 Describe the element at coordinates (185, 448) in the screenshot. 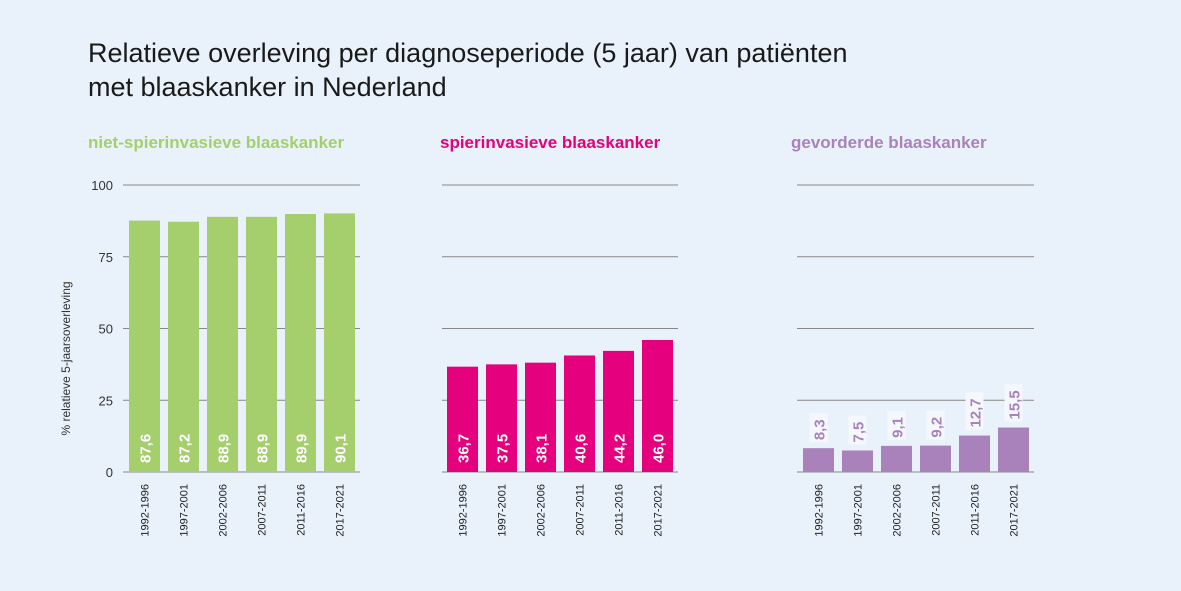

I see `data-label: 87,2` at that location.